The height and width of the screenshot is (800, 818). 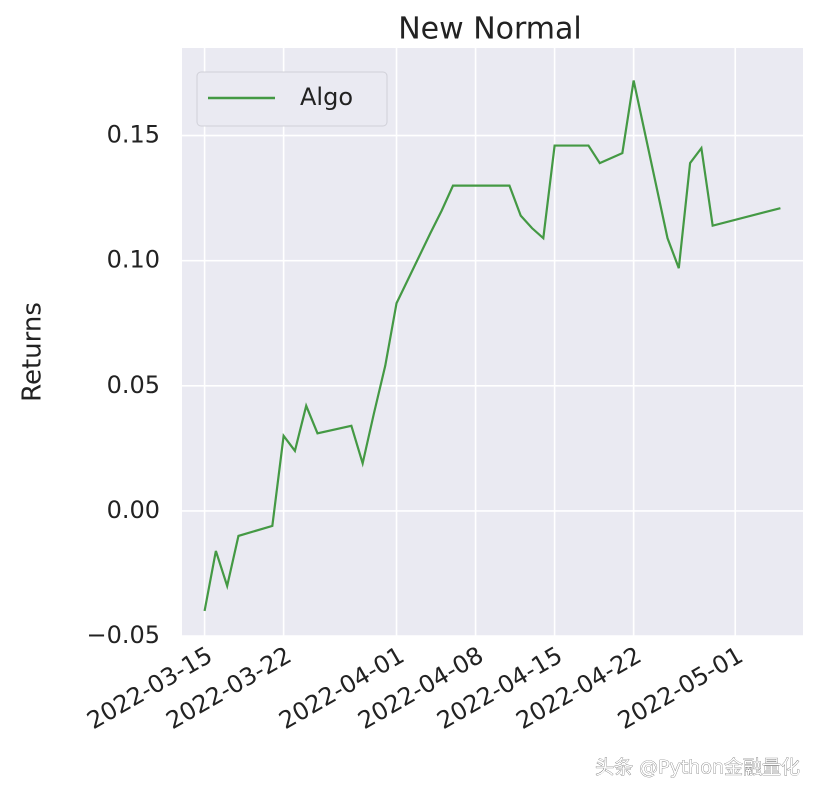 What do you see at coordinates (490, 29) in the screenshot?
I see `chart-title: New Normal` at bounding box center [490, 29].